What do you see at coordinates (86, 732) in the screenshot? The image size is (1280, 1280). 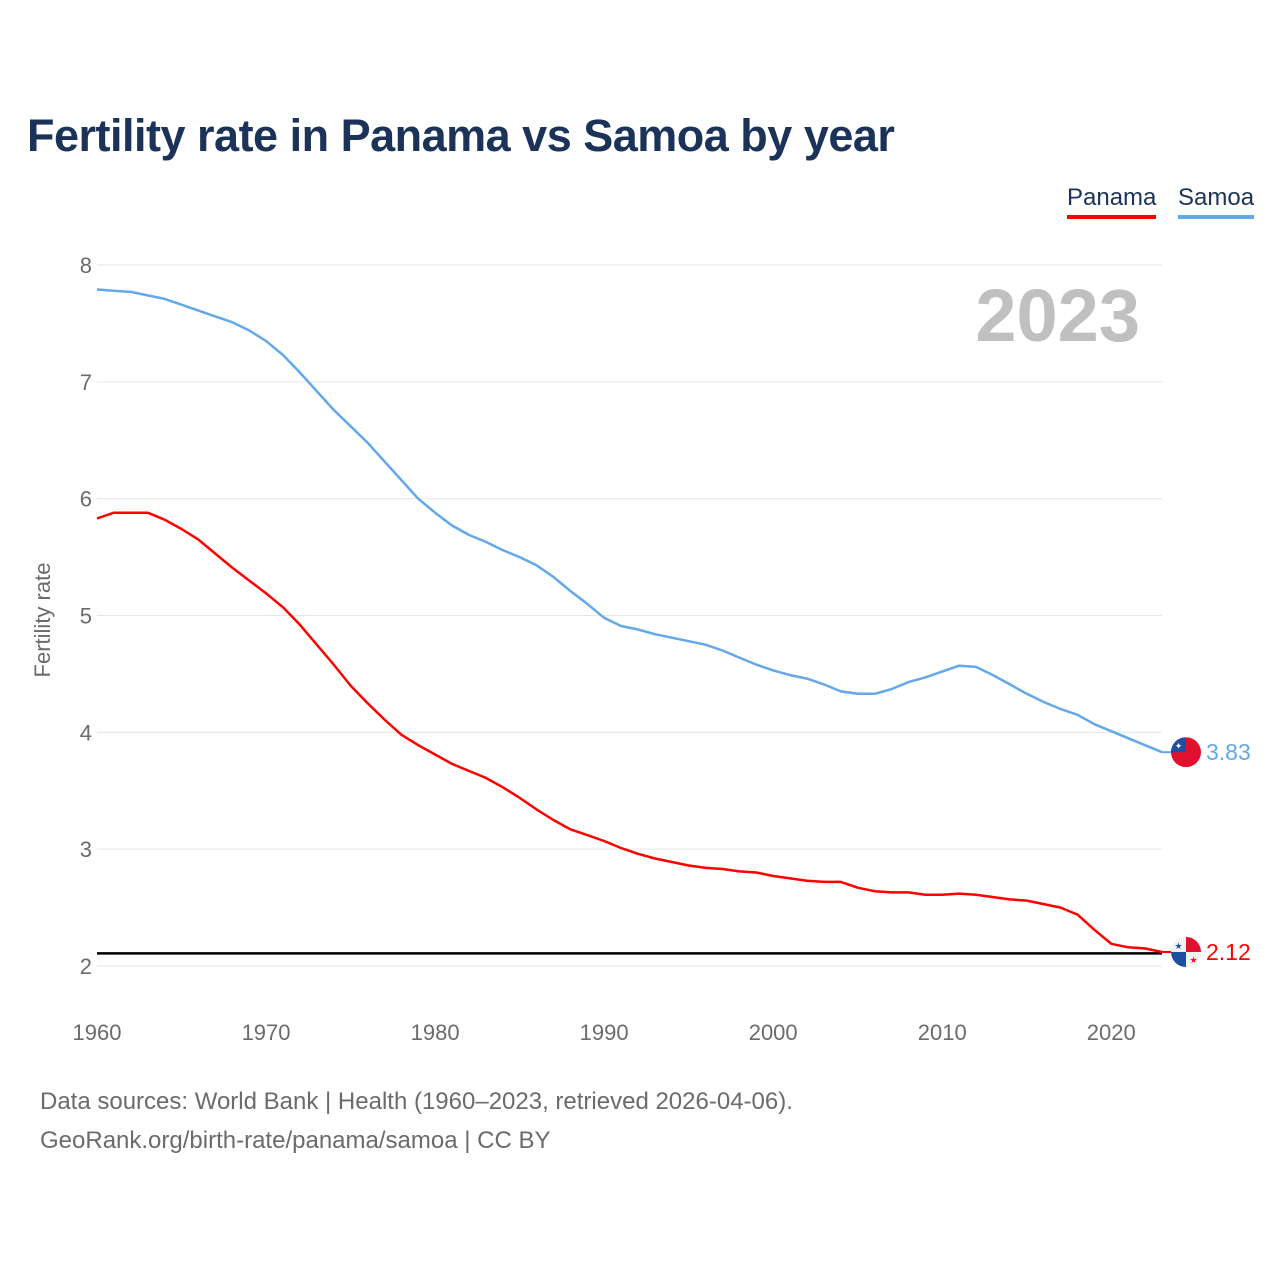 I see `y-tick-label: 4` at bounding box center [86, 732].